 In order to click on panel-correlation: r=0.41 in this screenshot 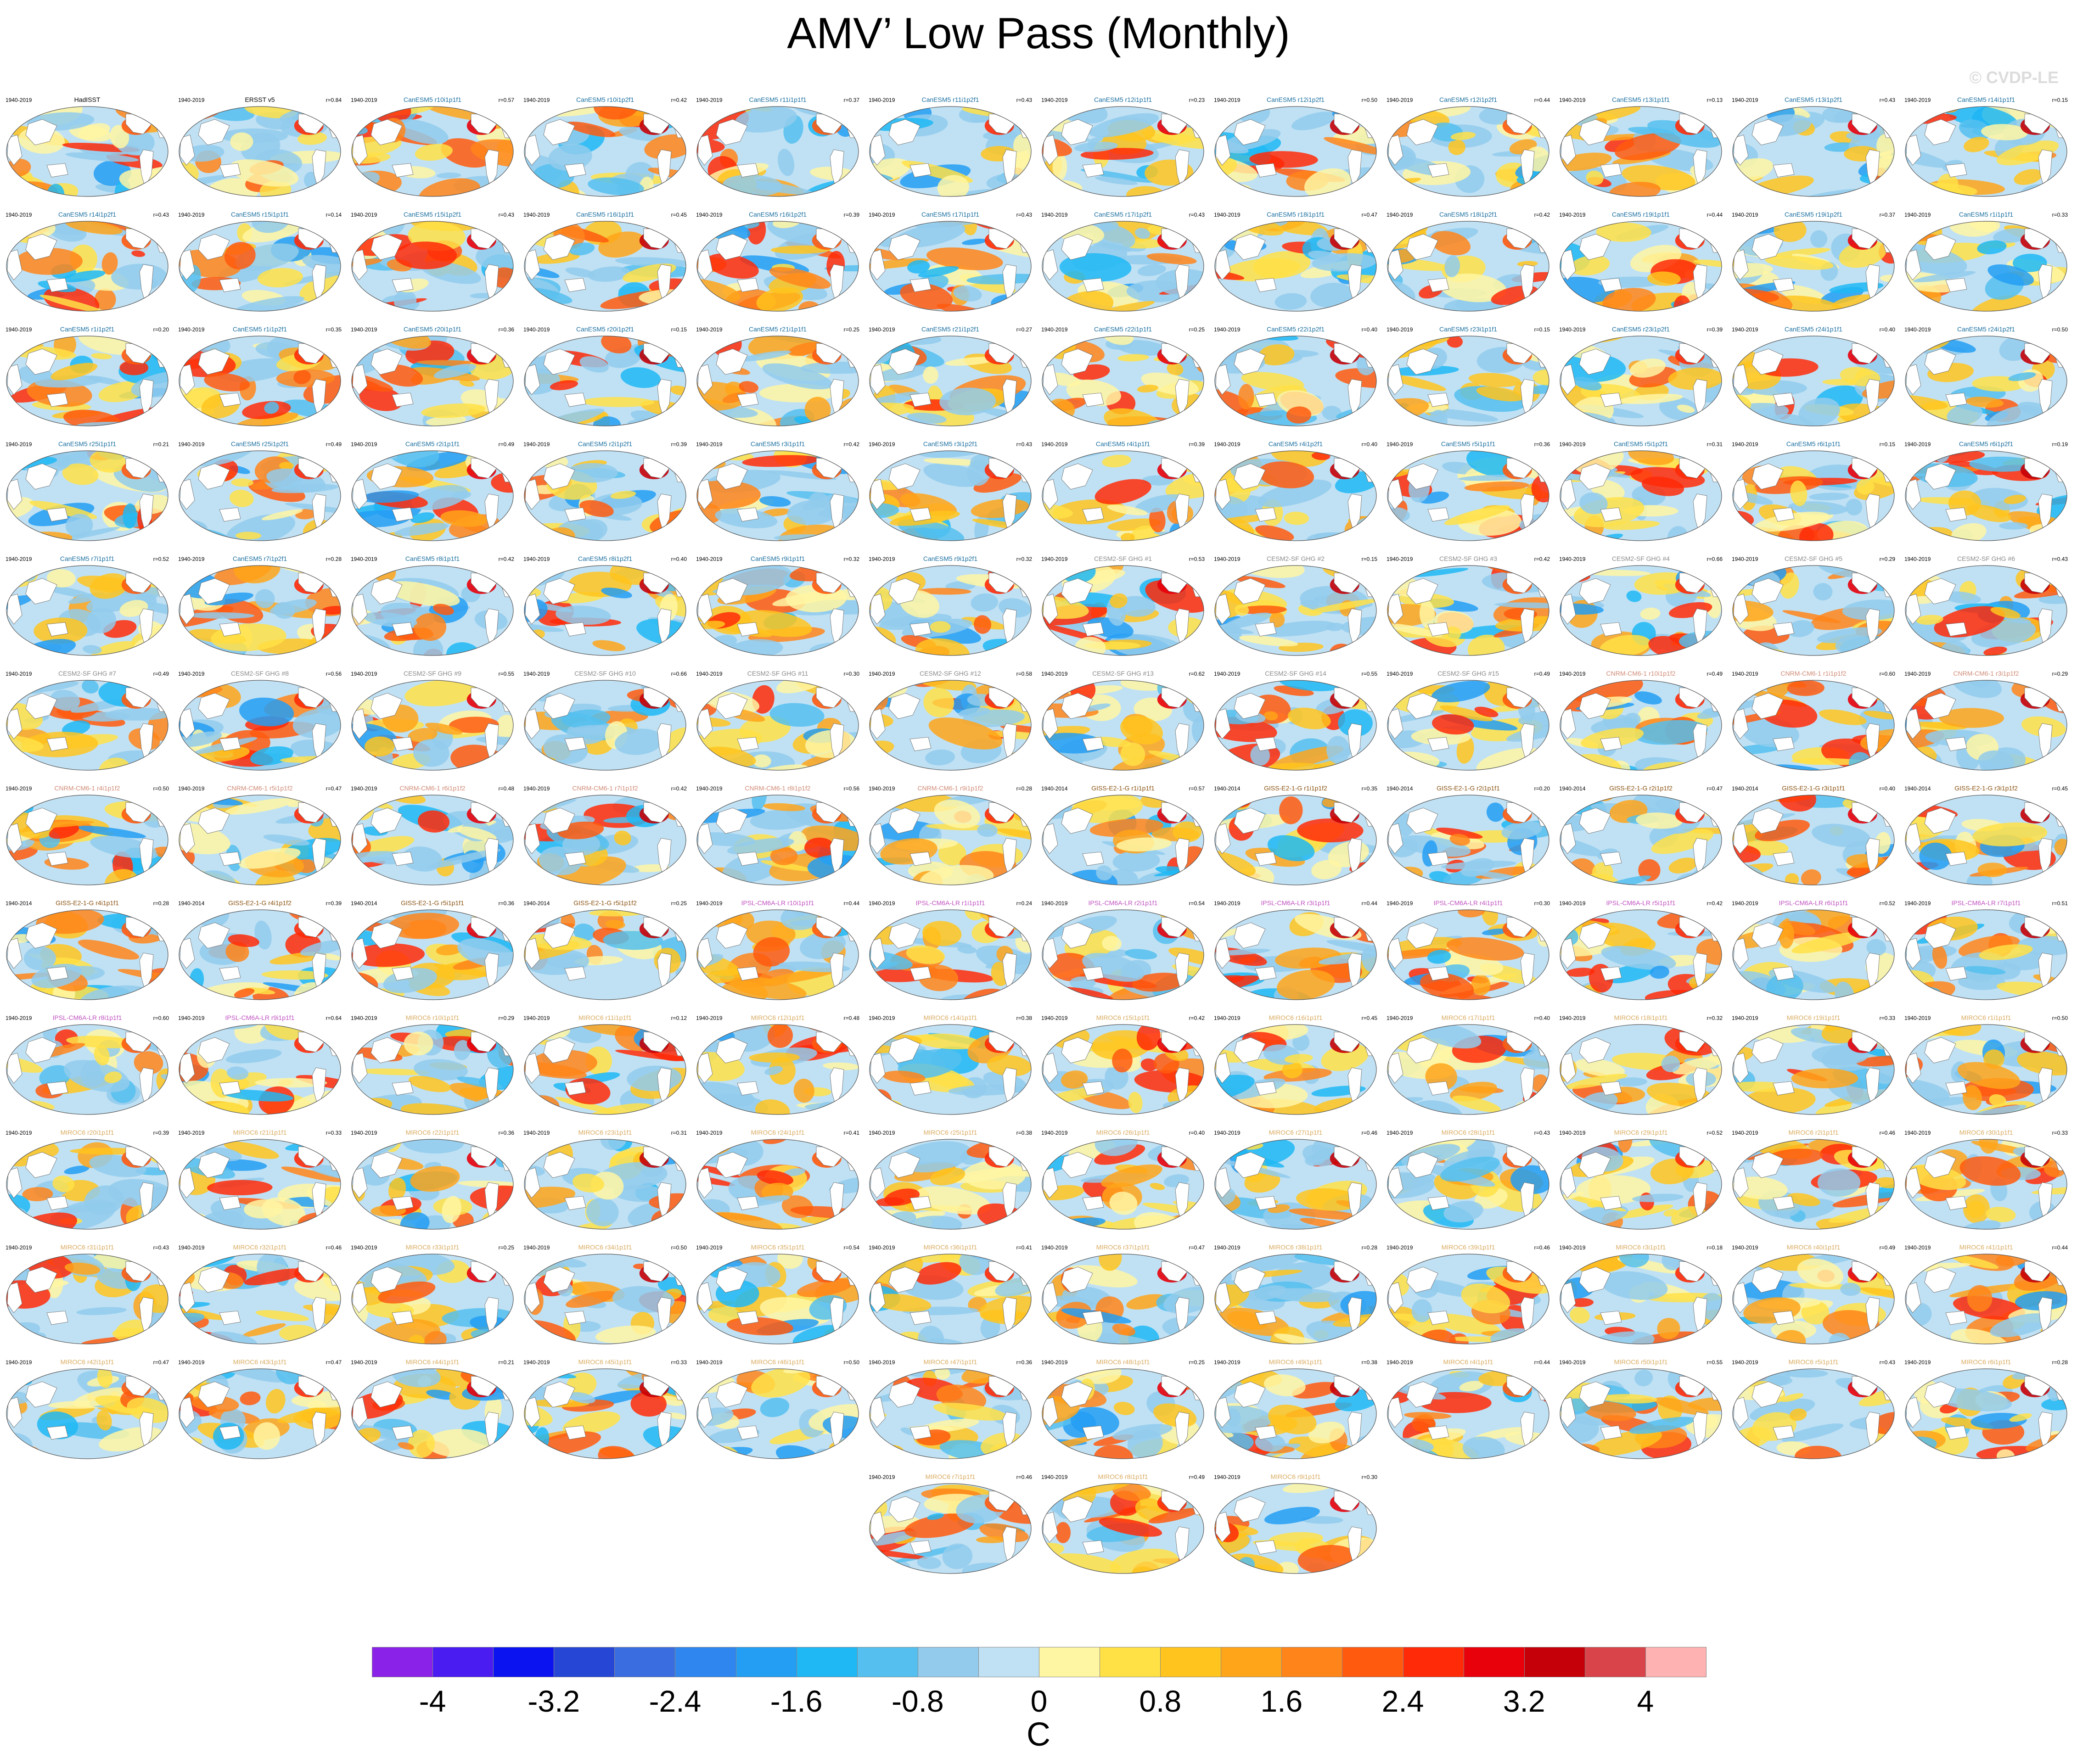, I will do `click(852, 1133)`.